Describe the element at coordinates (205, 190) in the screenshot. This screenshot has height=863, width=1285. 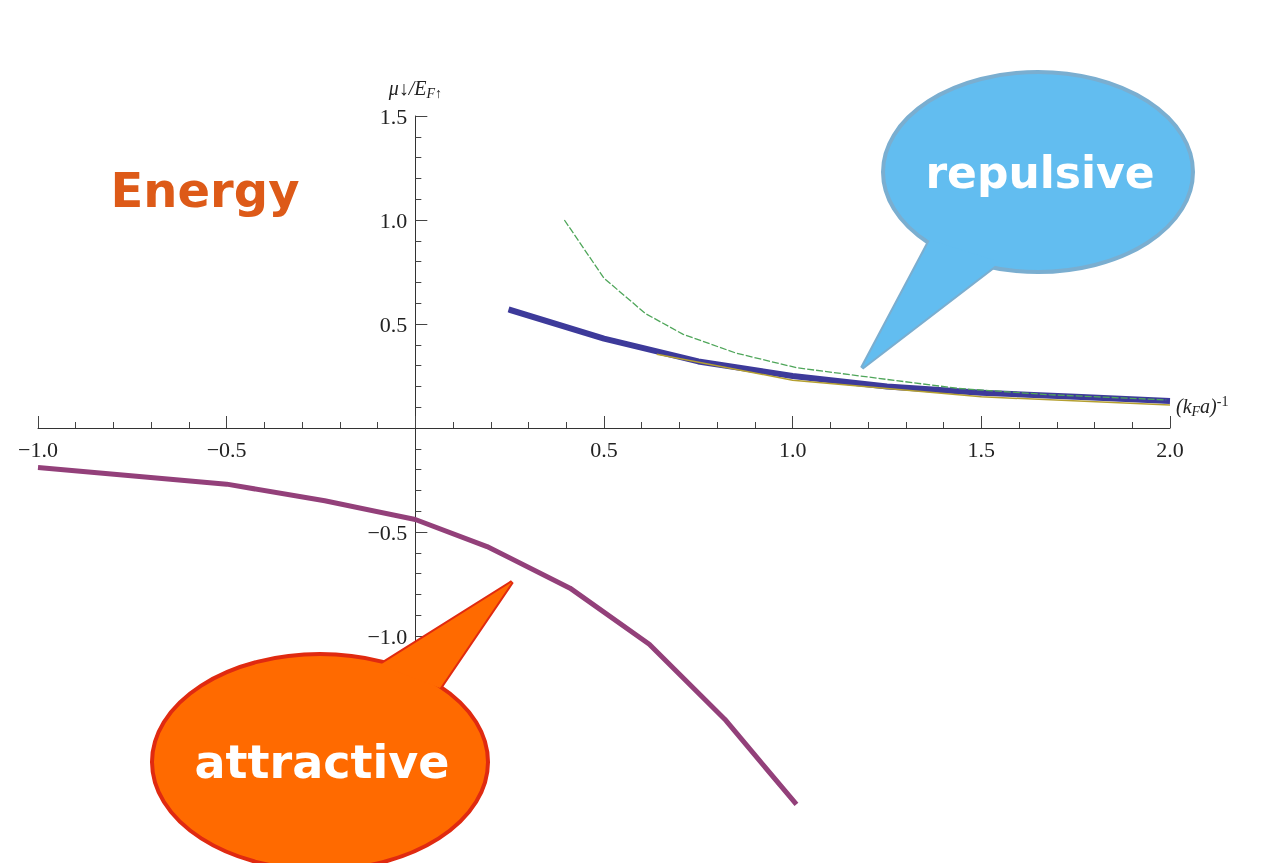
I see `annotation: Energy` at that location.